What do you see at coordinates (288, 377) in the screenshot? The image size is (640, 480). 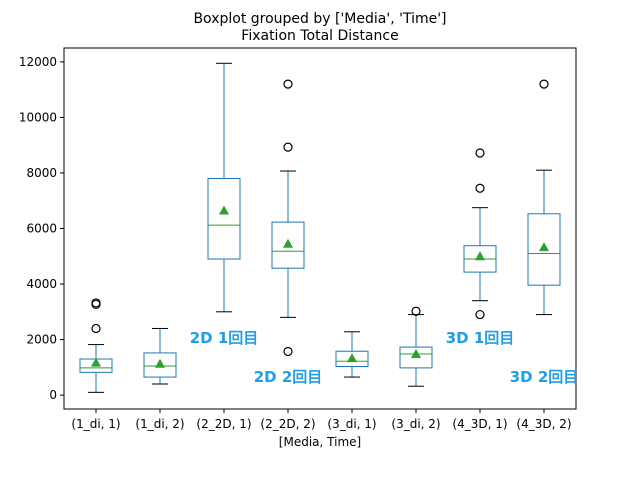 I see `annotation-label: 2D 2回目` at bounding box center [288, 377].